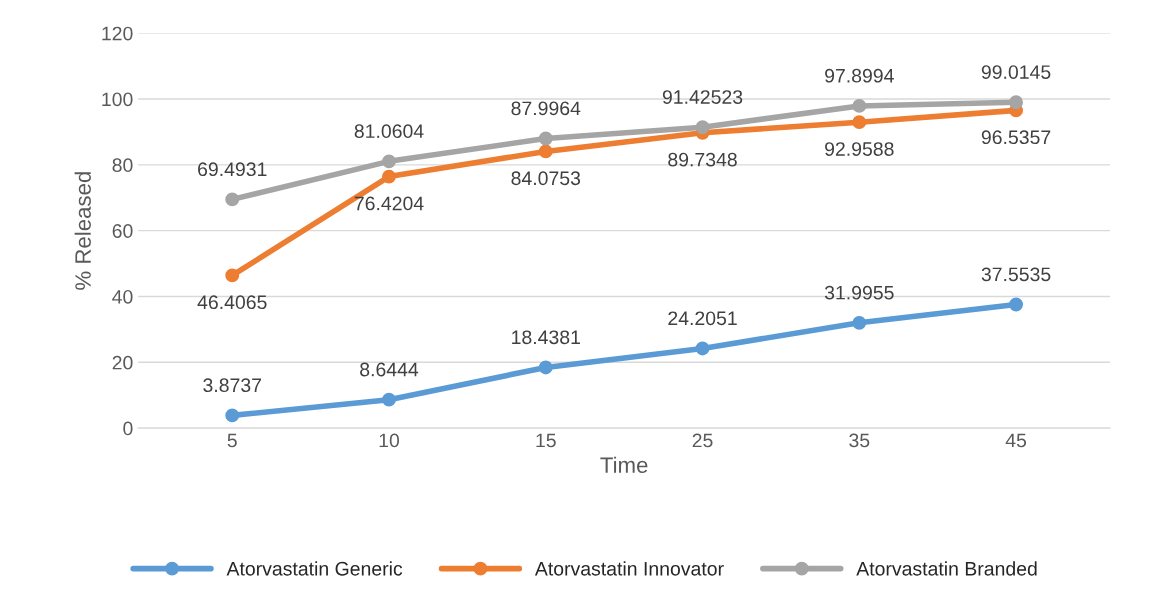 Image resolution: width=1171 pixels, height=603 pixels. I want to click on data-label: 81.0604, so click(389, 131).